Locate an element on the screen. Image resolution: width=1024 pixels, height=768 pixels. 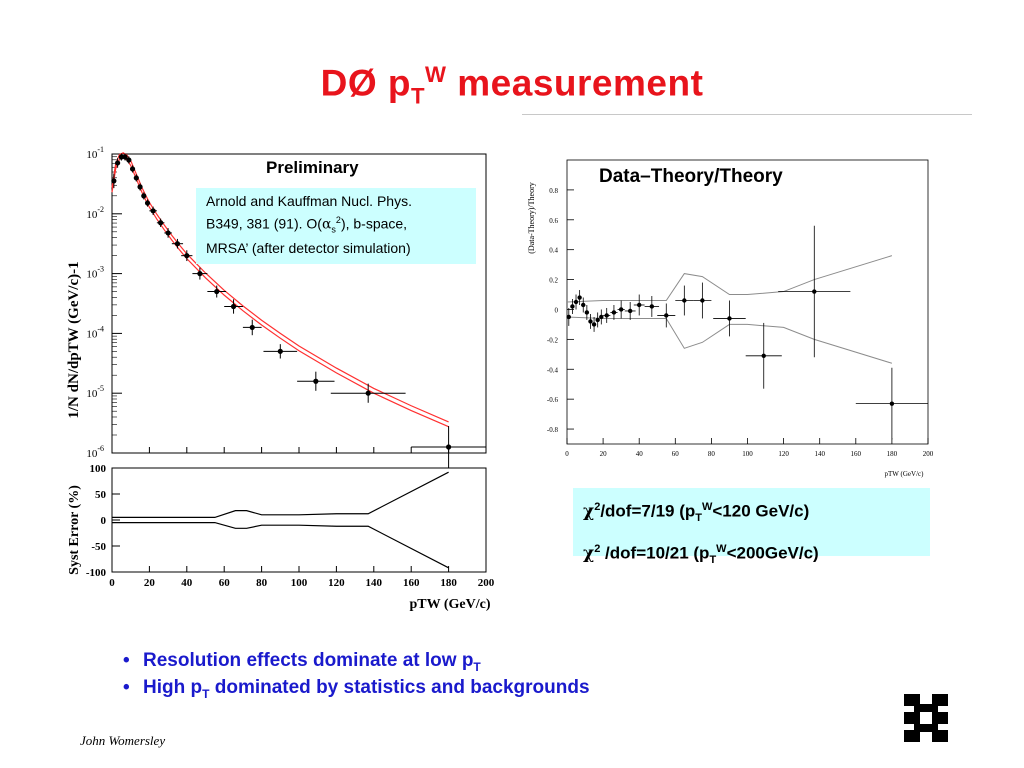
spectrum-y-axis-label: 1/N dN/dpTW (GeV/c)-1 is located at coordinates (74, 339).